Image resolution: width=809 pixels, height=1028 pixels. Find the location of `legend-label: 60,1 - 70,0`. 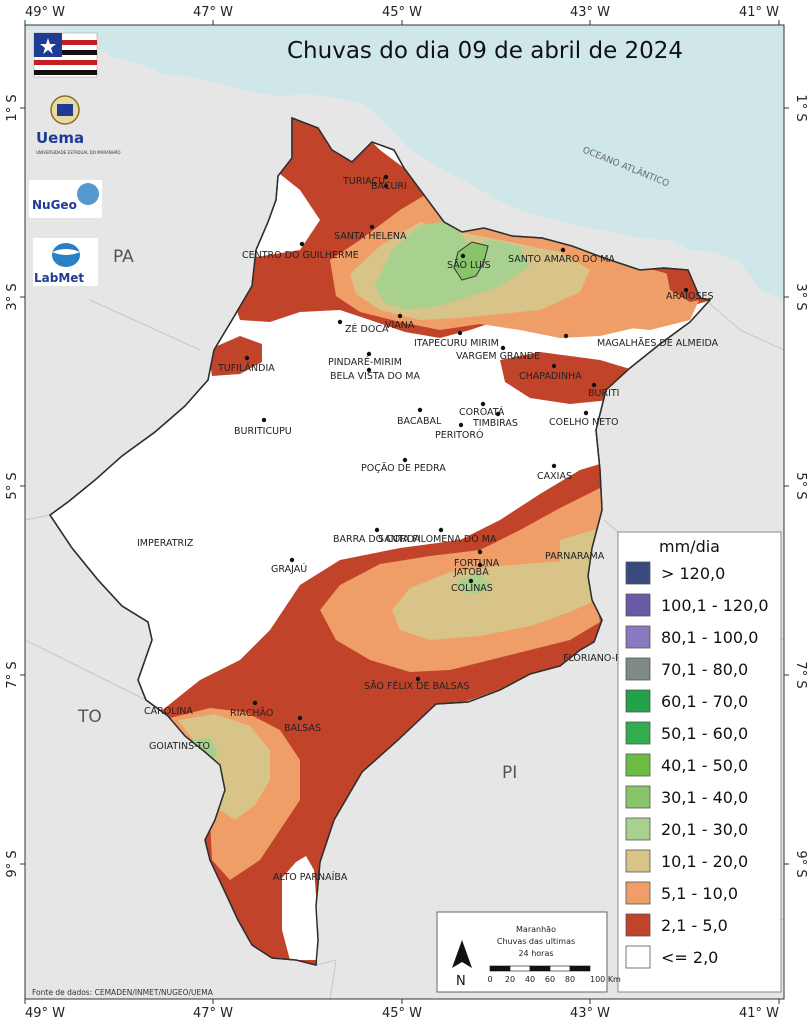

legend-label: 60,1 - 70,0 is located at coordinates (704, 701).